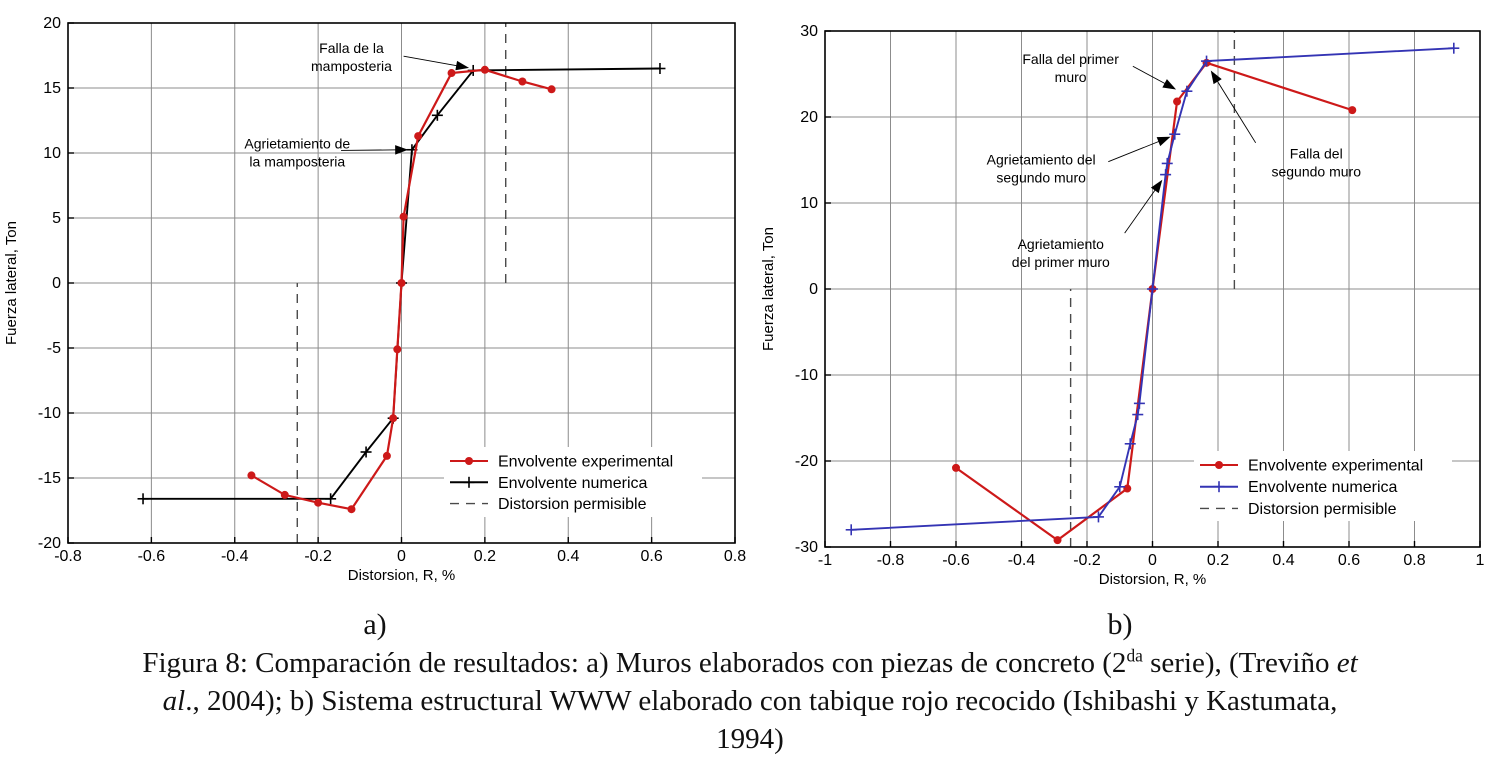  Describe the element at coordinates (375, 624) in the screenshot. I see `subfigure-label-a: a)` at that location.